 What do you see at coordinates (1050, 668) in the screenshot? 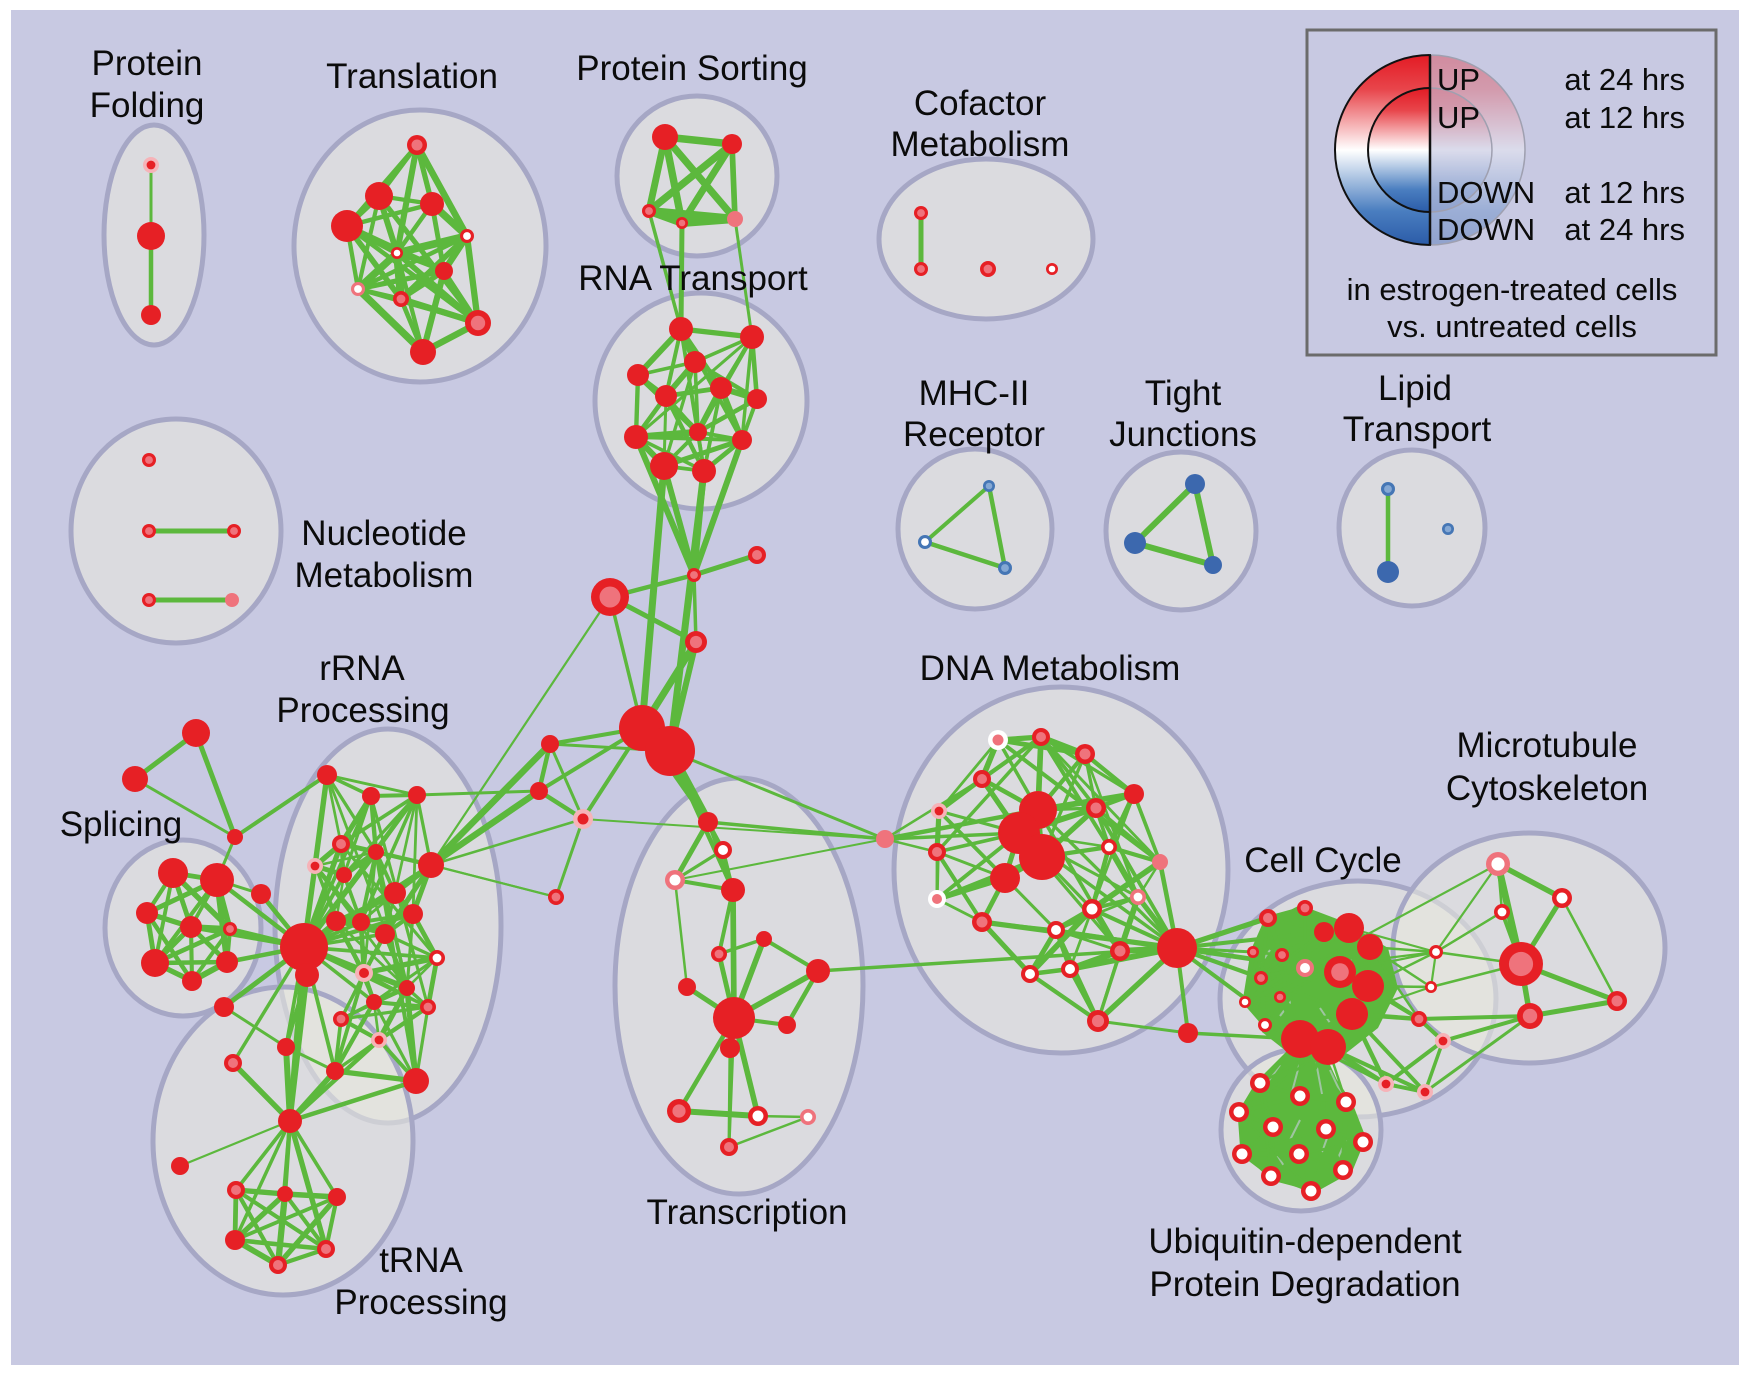
I see `svg-text: DNA Metabolism` at bounding box center [1050, 668].